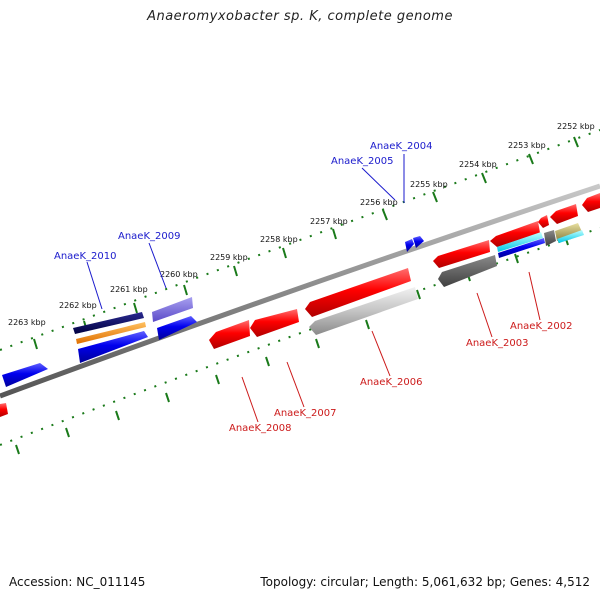  I want to click on gene-label-forward: AnaeK_2005, so click(362, 161).